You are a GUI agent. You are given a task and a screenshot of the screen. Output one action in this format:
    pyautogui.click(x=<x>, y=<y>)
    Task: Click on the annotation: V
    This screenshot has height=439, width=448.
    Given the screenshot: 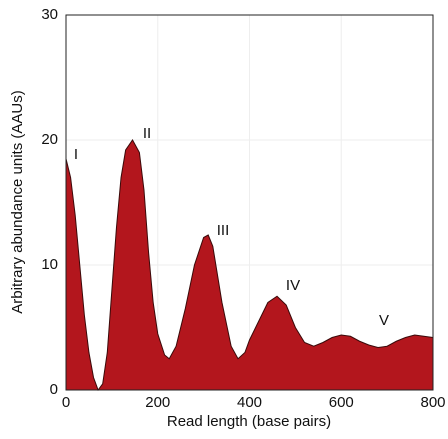 What is the action you would take?
    pyautogui.click(x=384, y=320)
    